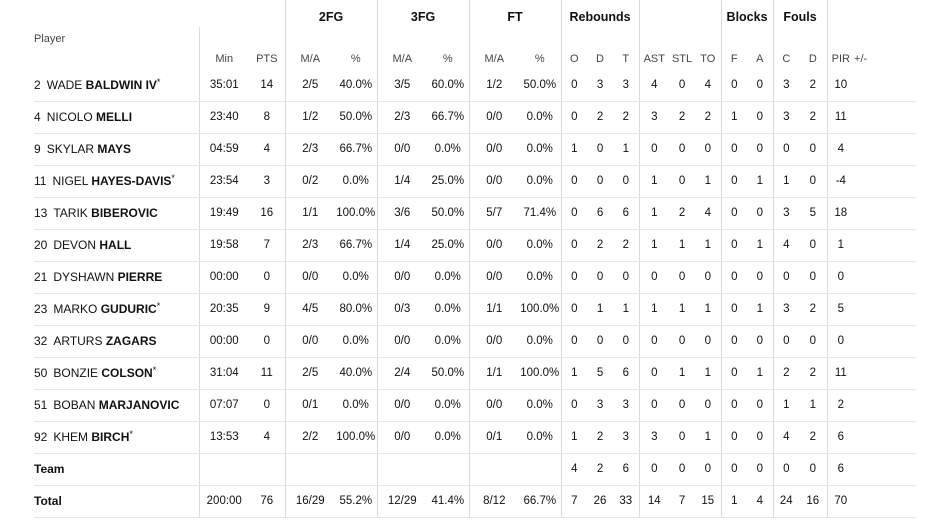  I want to click on player-number: 20, so click(41, 245).